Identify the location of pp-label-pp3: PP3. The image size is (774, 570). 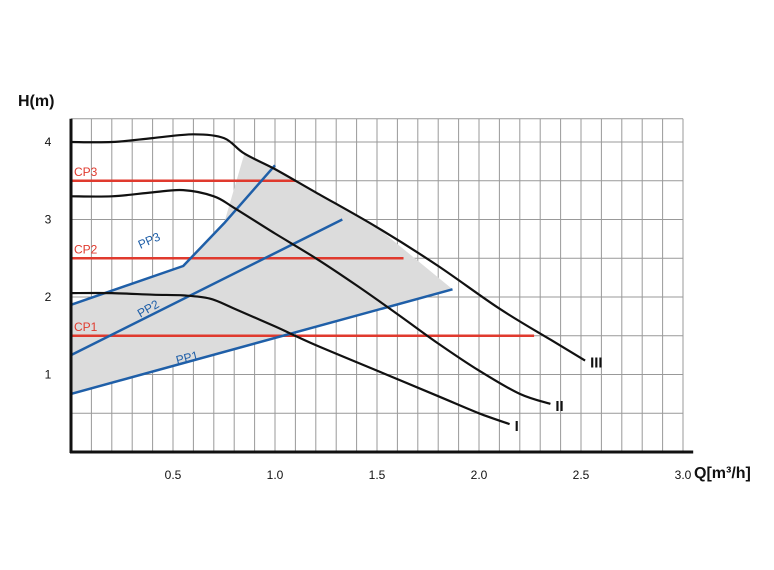
(149, 241).